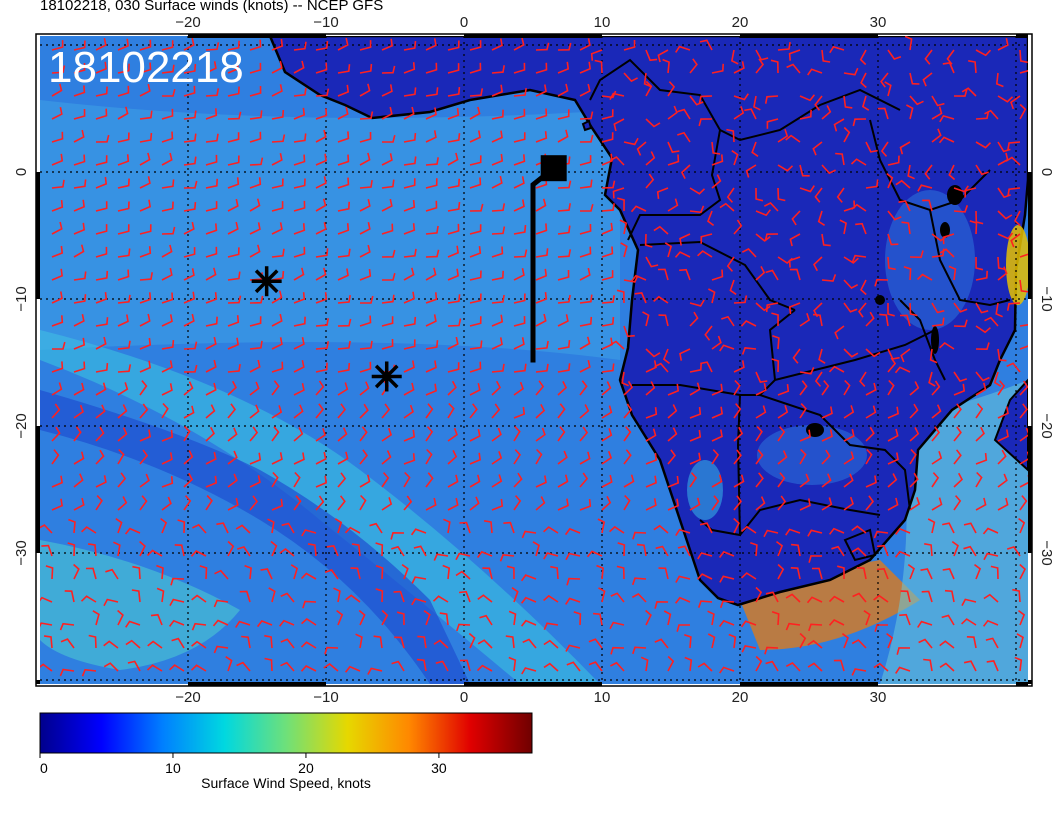 The height and width of the screenshot is (816, 1056). Describe the element at coordinates (255, 537) in the screenshot. I see `speed-band` at that location.